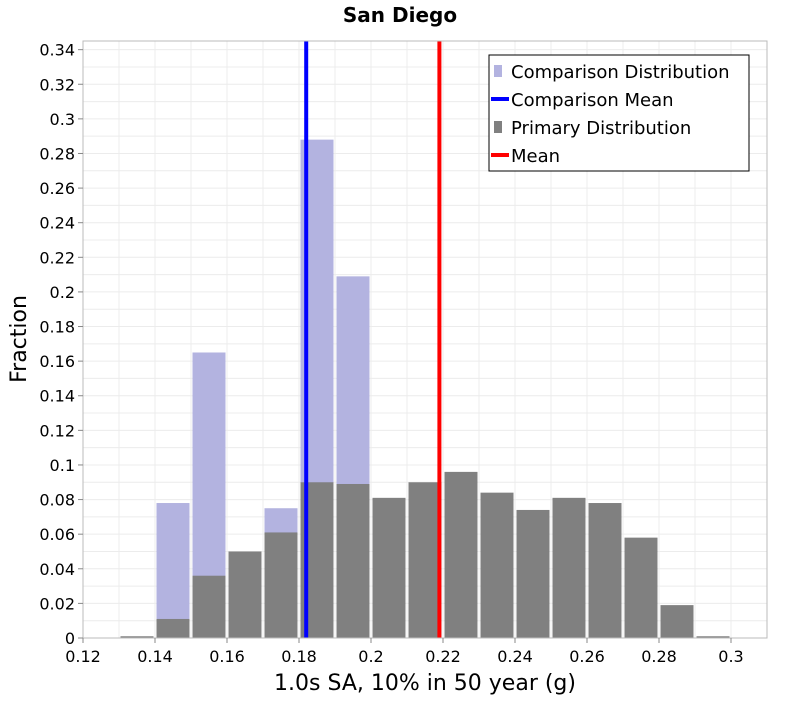 This screenshot has height=704, width=800. Describe the element at coordinates (57, 534) in the screenshot. I see `y-tick-label: 0.06` at that location.